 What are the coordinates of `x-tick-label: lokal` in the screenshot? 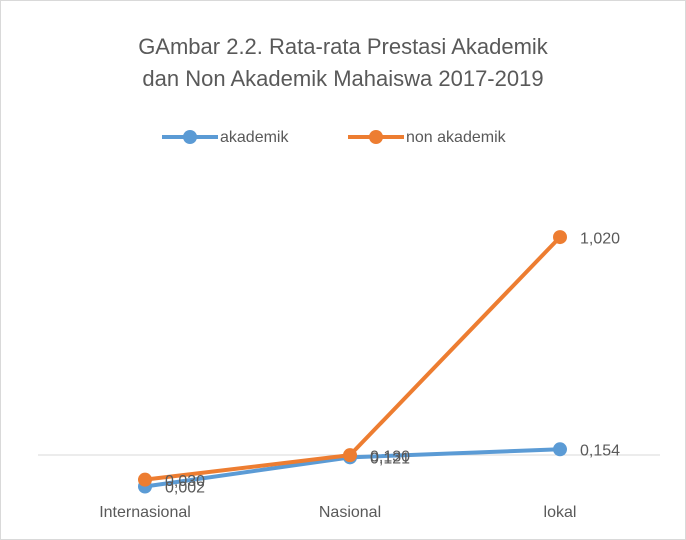 It's located at (560, 512).